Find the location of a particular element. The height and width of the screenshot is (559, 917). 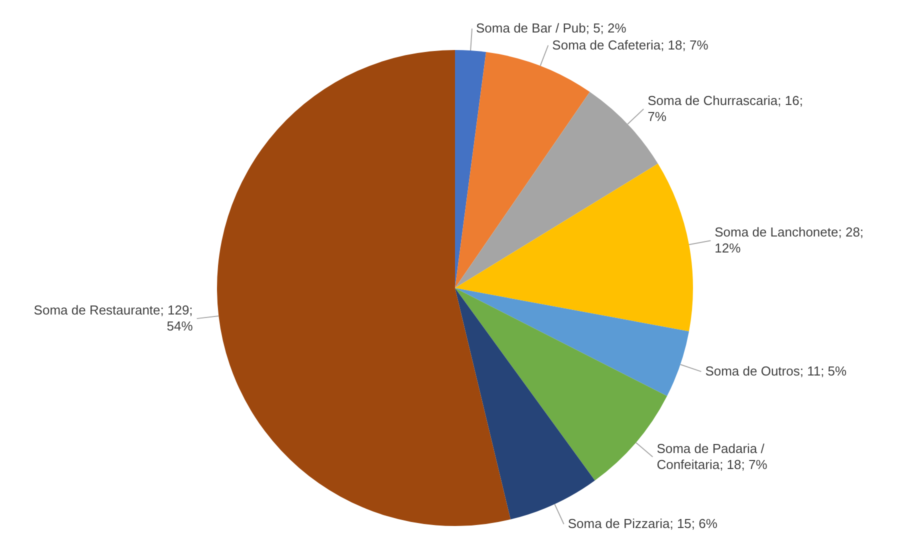

slice-label: Soma de Padaria / Confeitaria; 18; 7% is located at coordinates (712, 456).